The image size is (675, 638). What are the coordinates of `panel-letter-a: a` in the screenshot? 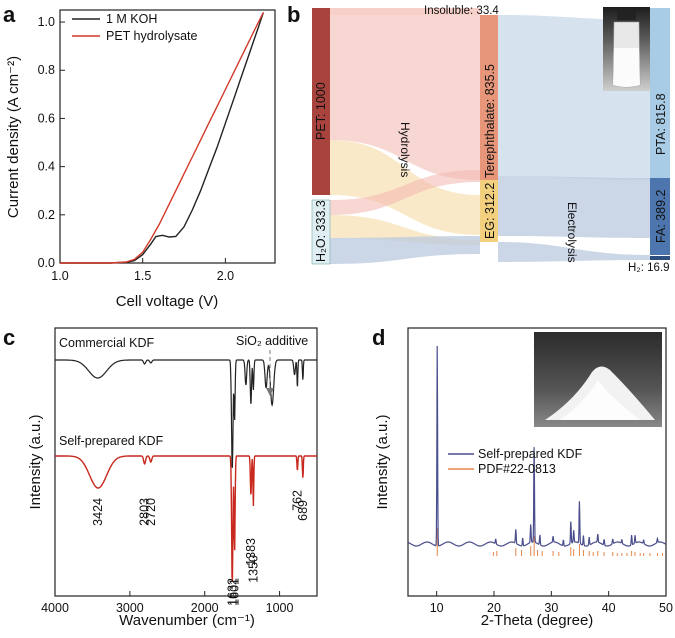 It's located at (9, 14).